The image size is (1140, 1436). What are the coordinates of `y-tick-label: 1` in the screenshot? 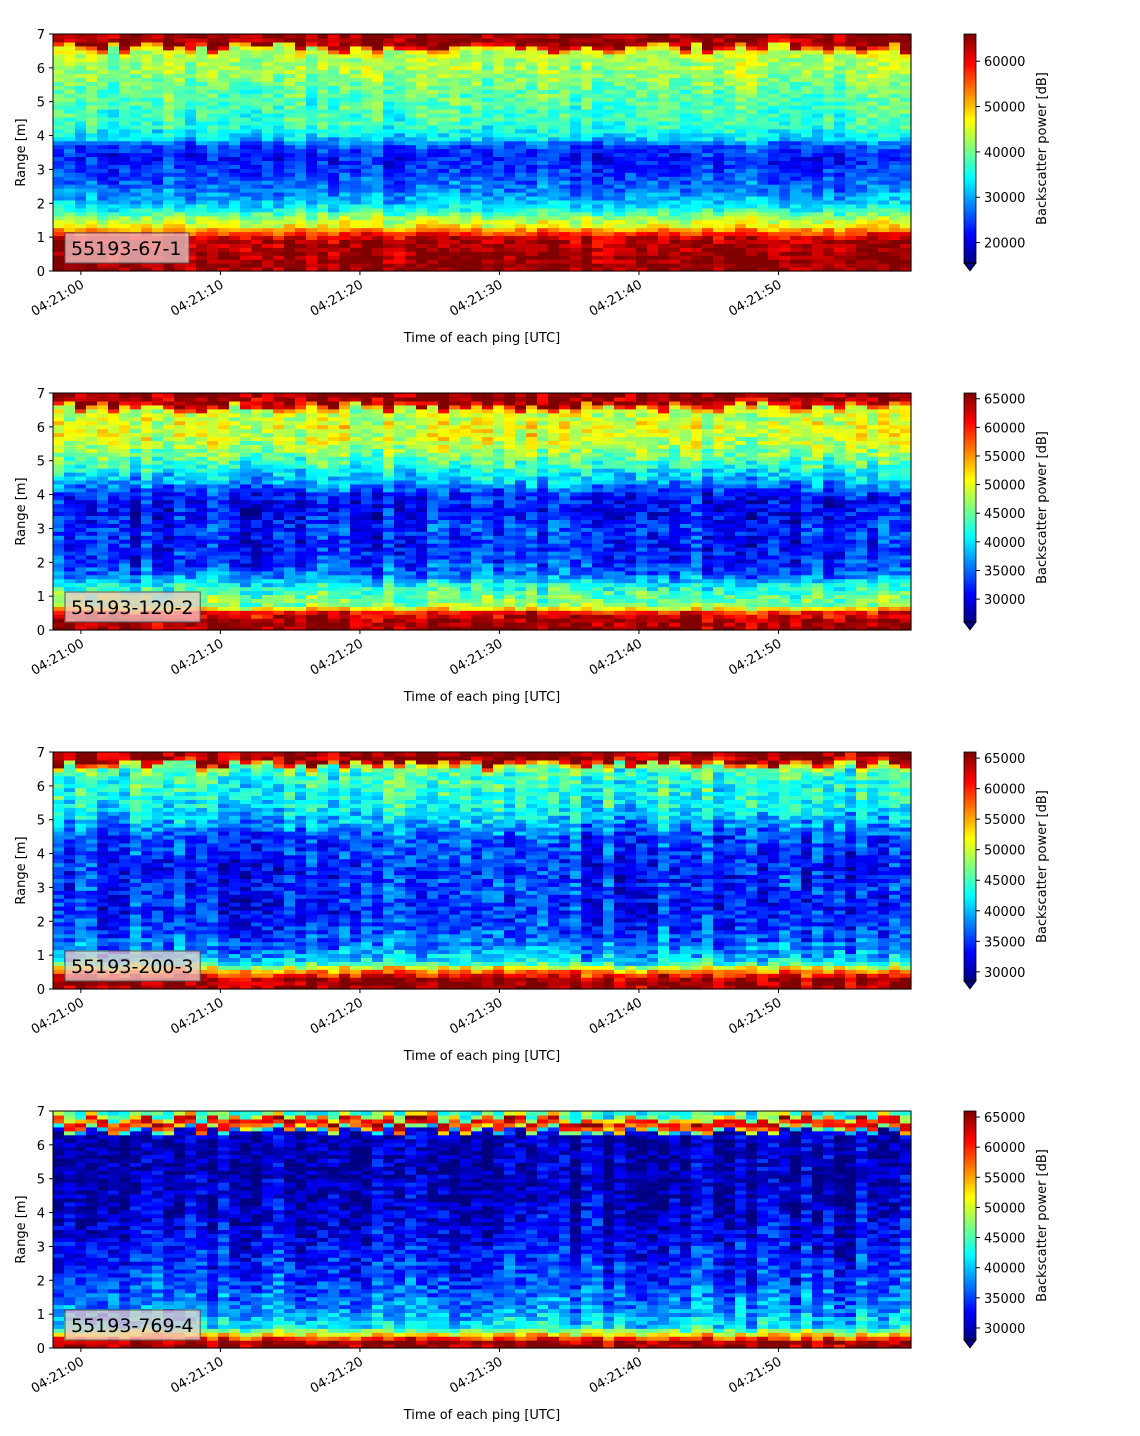 It's located at (41, 238).